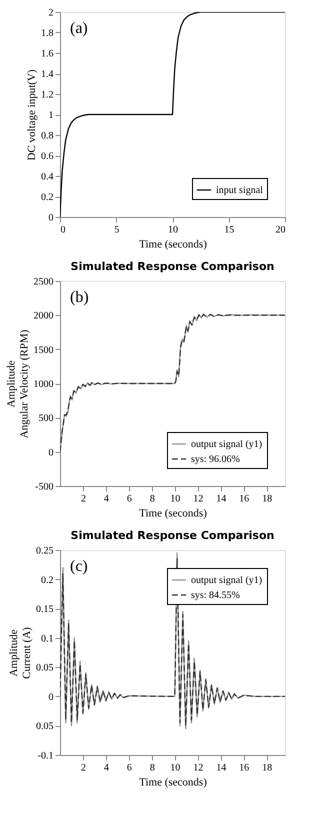  What do you see at coordinates (51, 13) in the screenshot?
I see `y-tick-label: 2` at bounding box center [51, 13].